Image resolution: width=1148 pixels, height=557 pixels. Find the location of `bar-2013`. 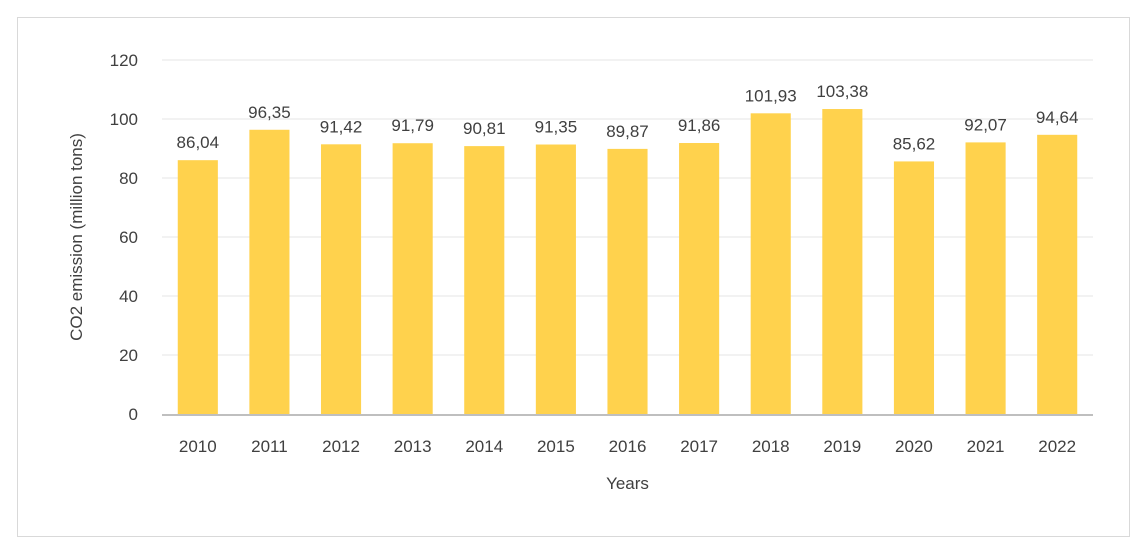

bar-2013 is located at coordinates (412, 279).